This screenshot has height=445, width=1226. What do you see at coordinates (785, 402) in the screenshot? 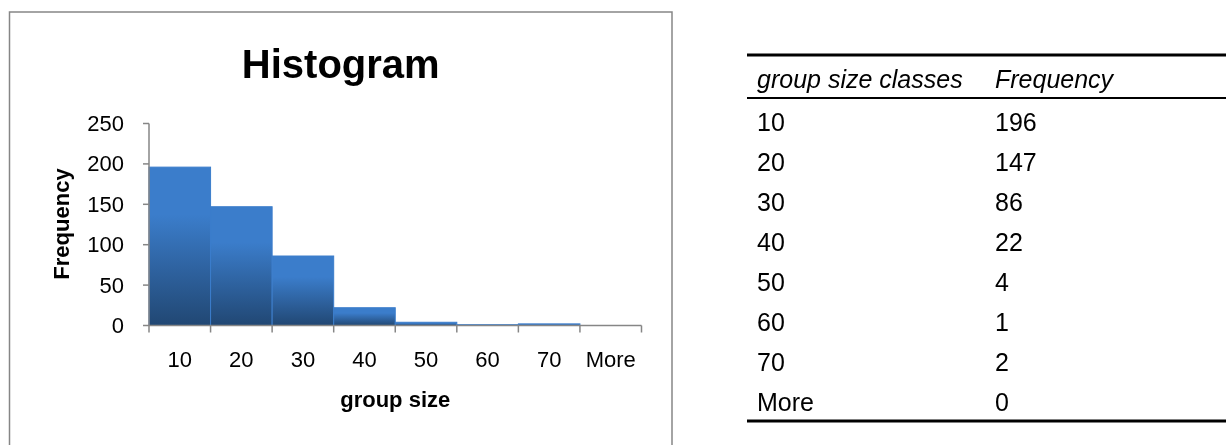
I see `y-tick-label: More` at bounding box center [785, 402].